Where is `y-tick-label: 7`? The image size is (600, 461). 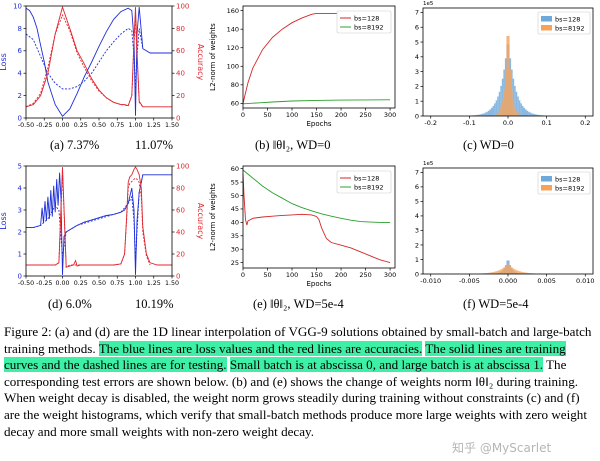
y-tick-label: 7 is located at coordinates (417, 173).